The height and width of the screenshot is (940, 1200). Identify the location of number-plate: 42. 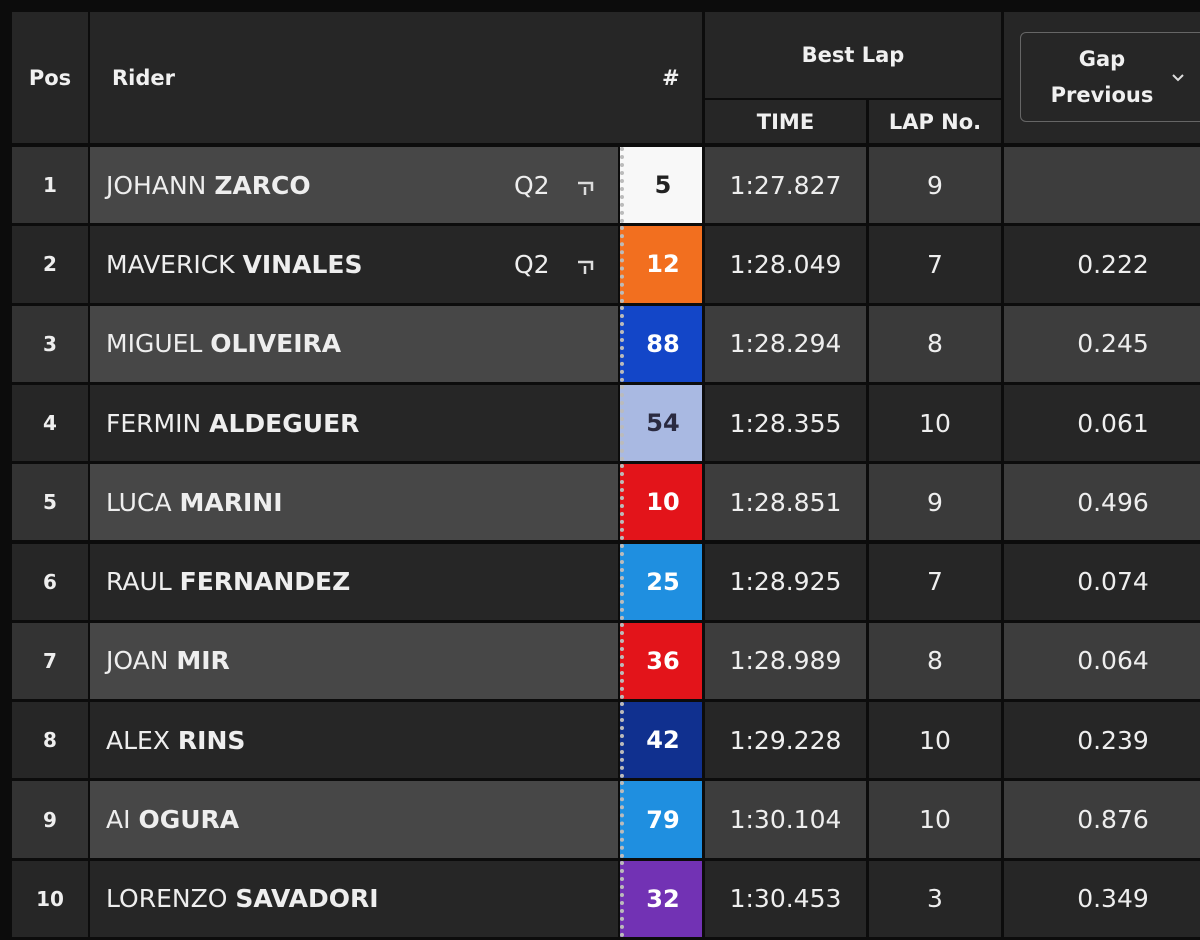
(661, 740).